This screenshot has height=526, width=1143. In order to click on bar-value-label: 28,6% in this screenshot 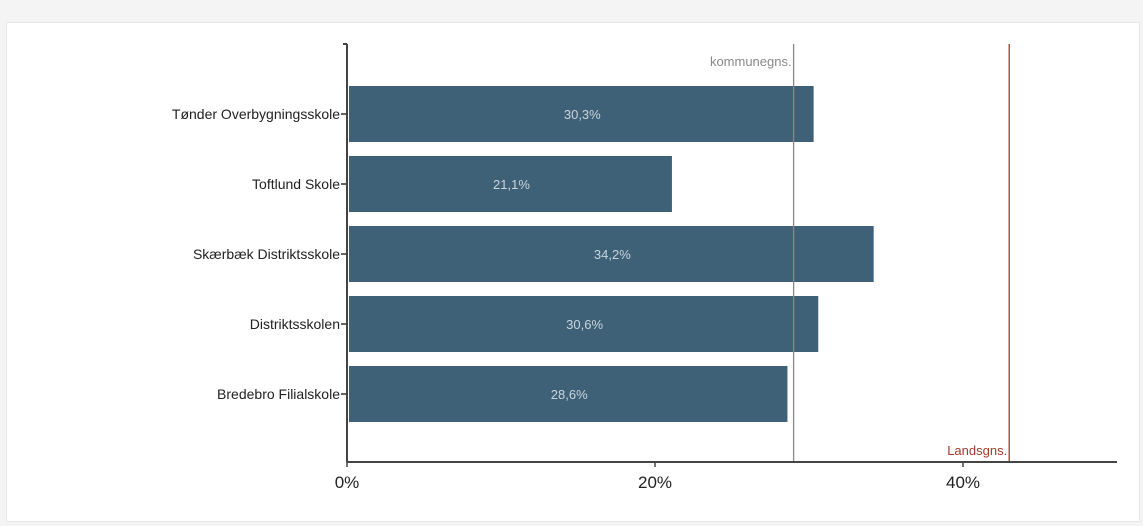, I will do `click(569, 394)`.